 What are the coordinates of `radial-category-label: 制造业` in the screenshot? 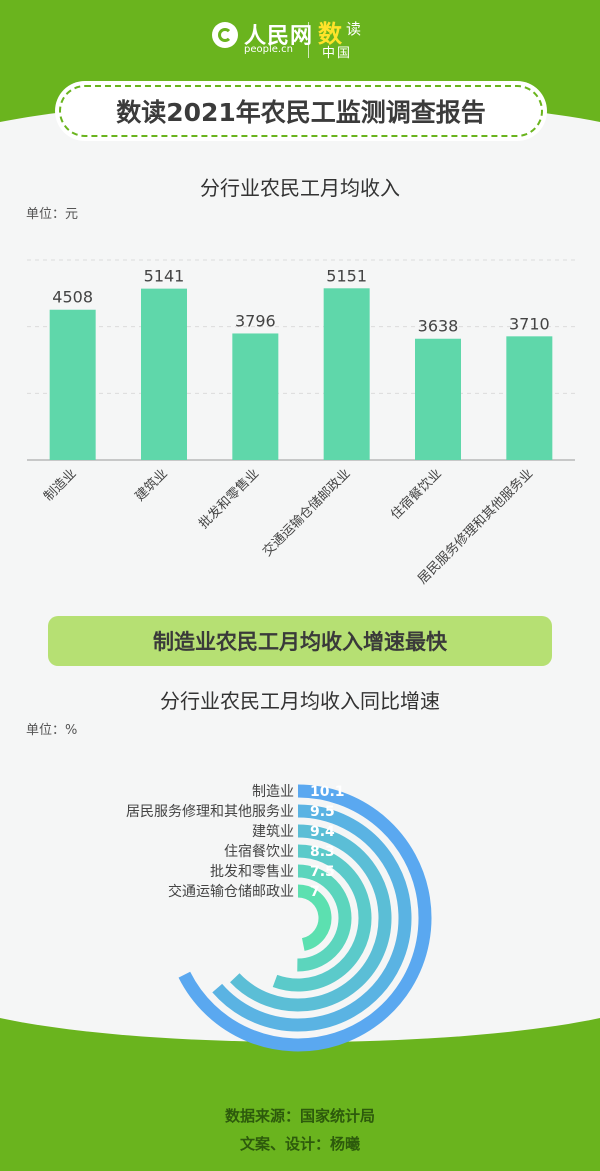 It's located at (273, 792).